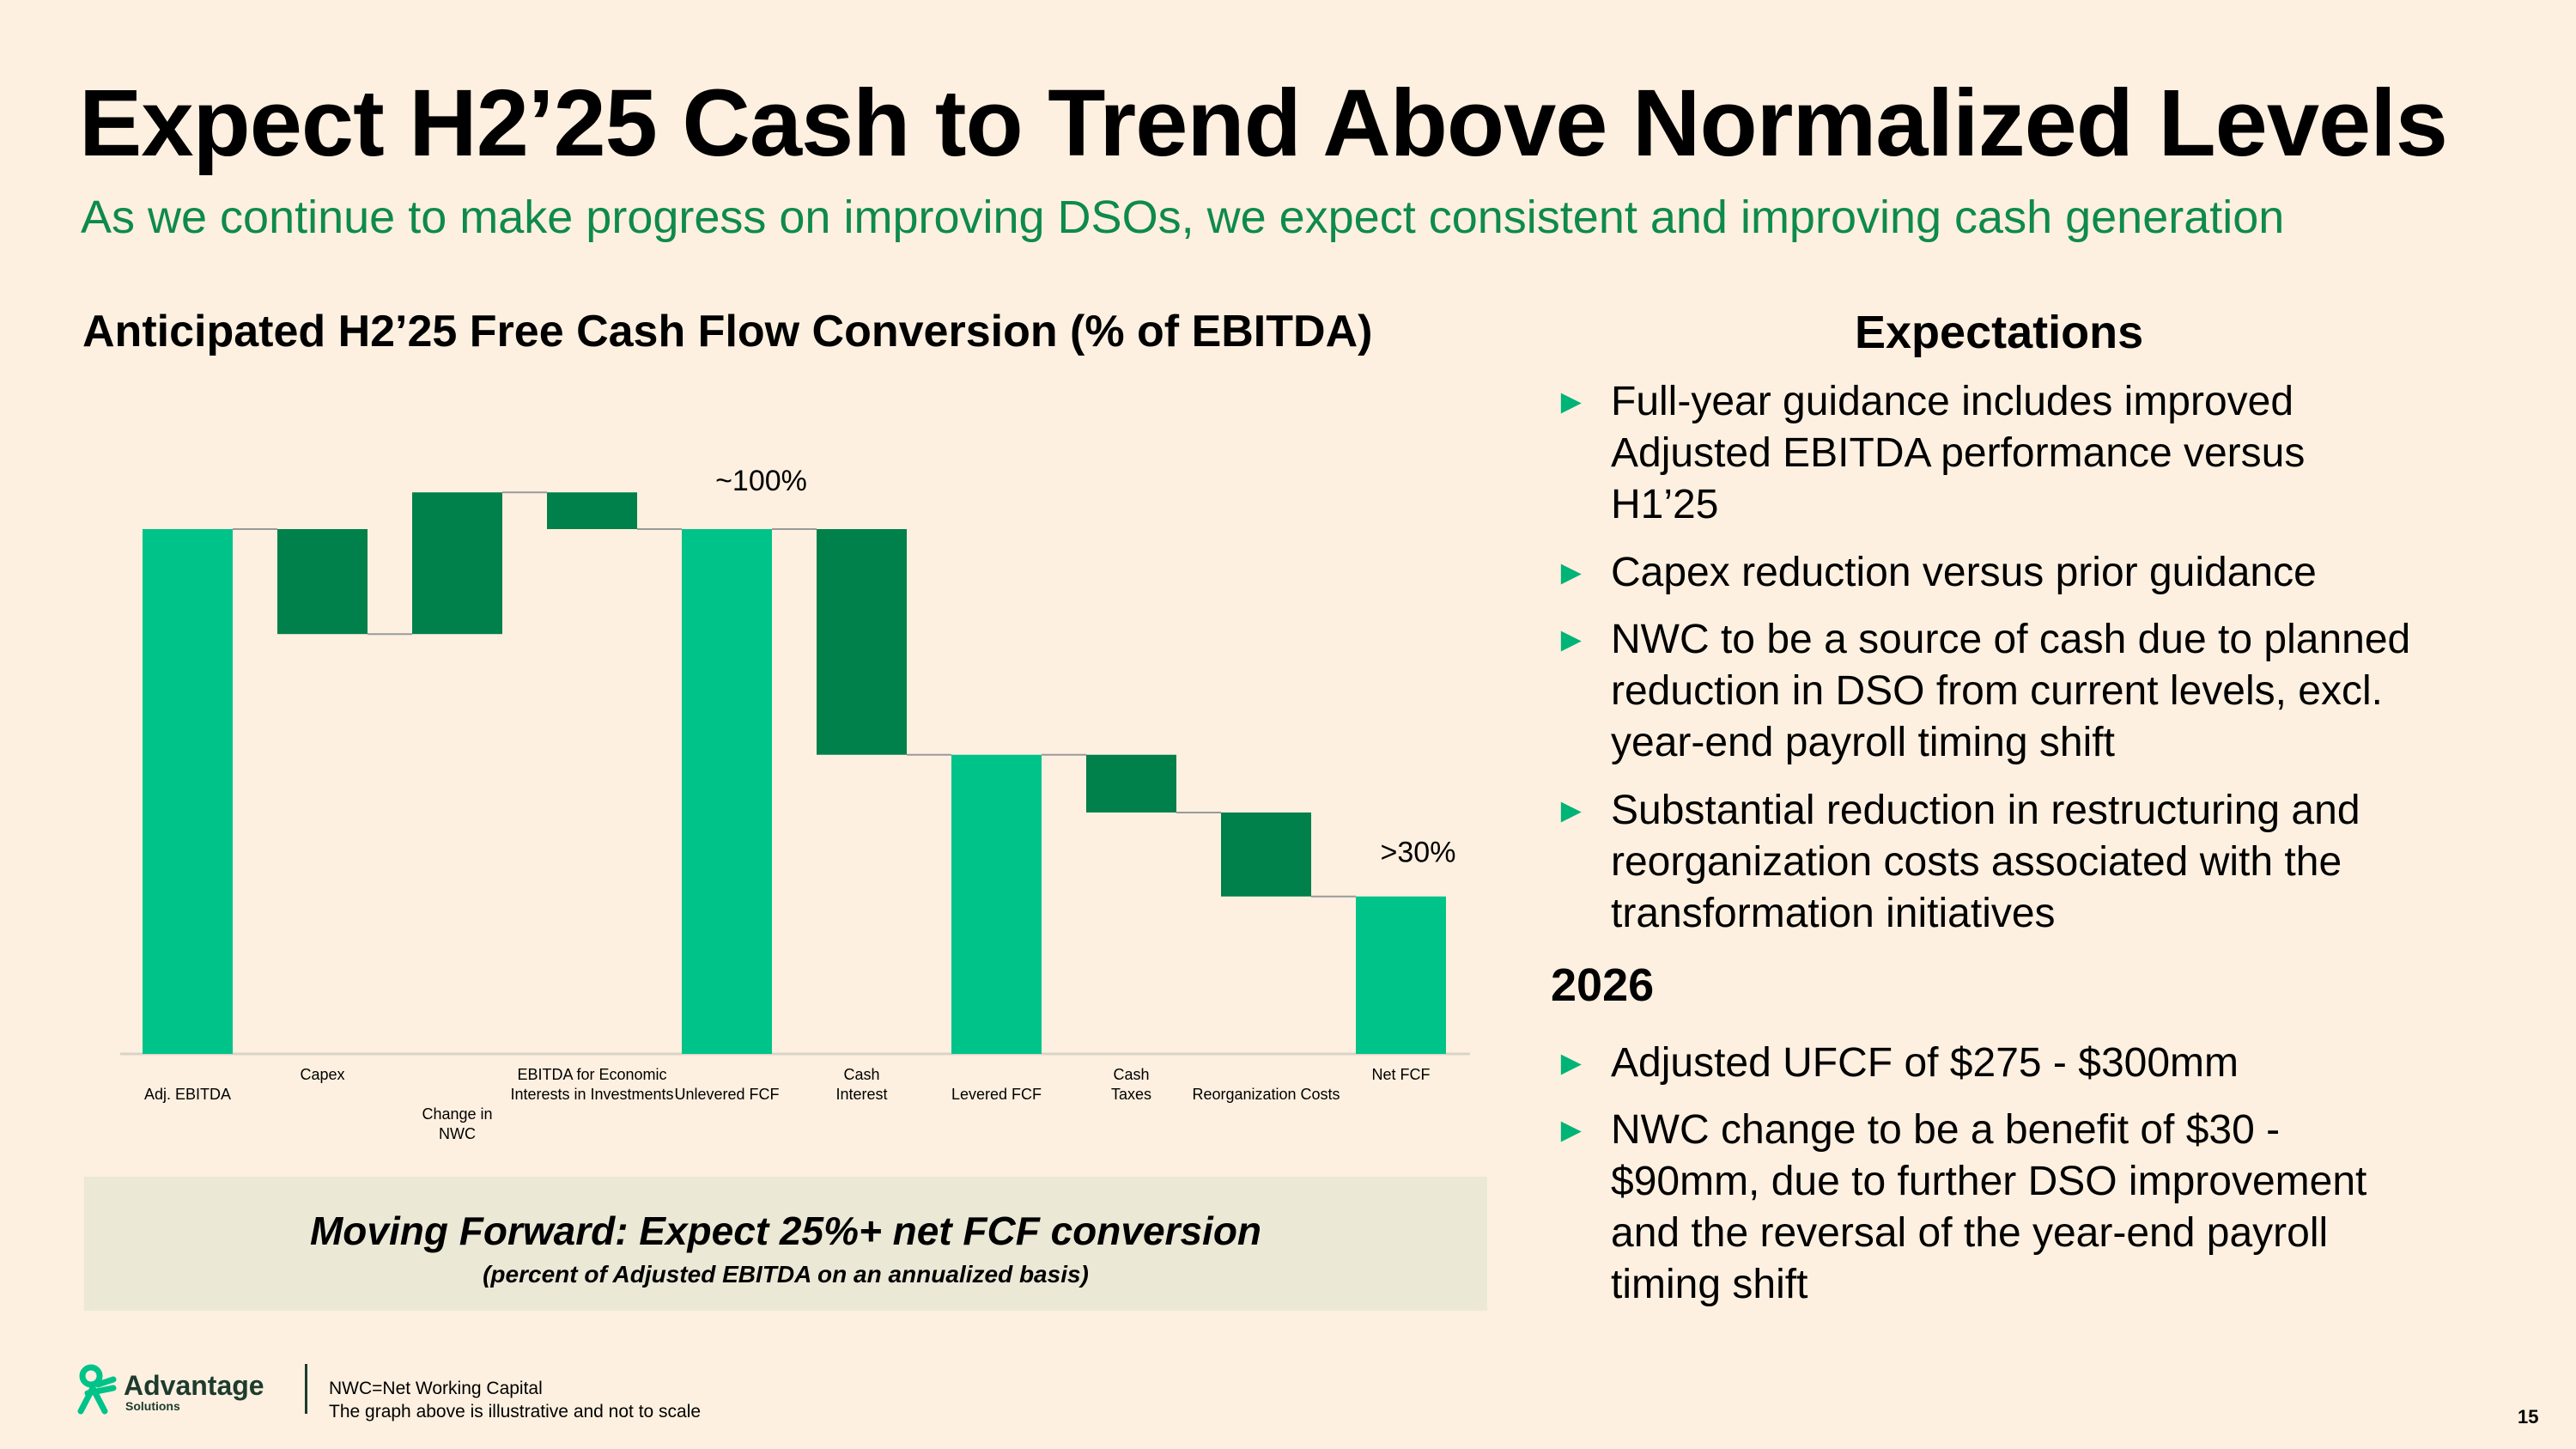 The width and height of the screenshot is (2576, 1449). I want to click on x-tick-label: Cash Interest, so click(861, 1084).